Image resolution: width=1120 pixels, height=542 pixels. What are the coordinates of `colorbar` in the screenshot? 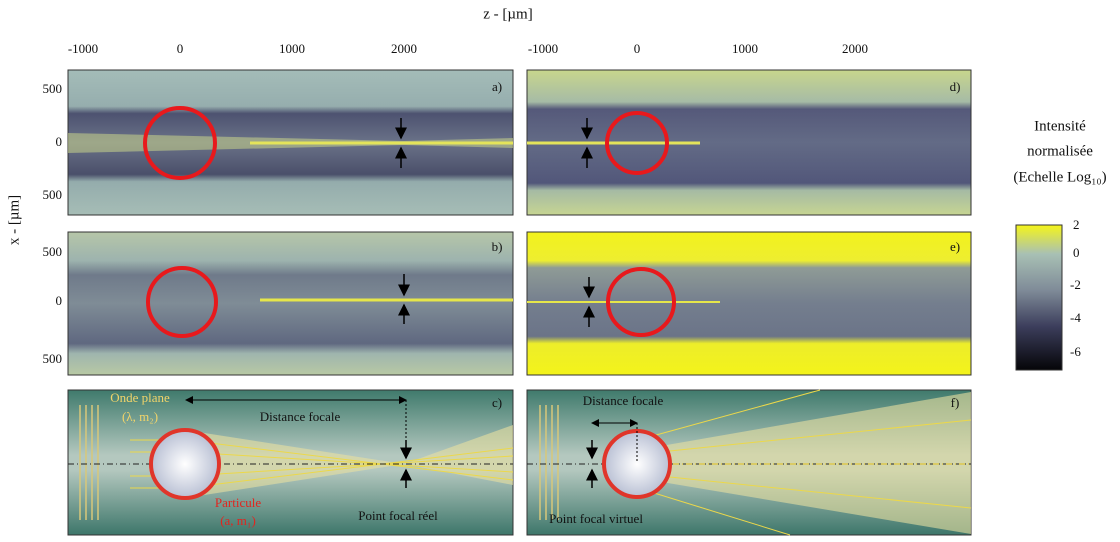 It's located at (1039, 297).